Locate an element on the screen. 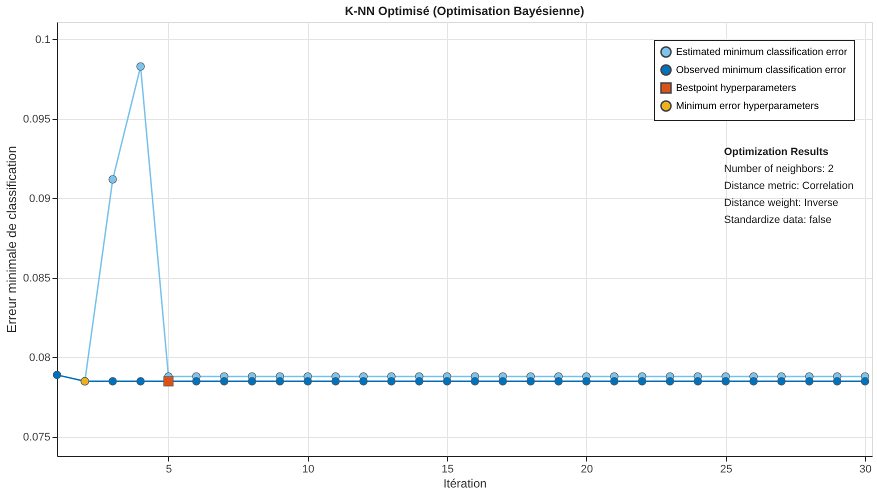 Image resolution: width=877 pixels, height=494 pixels. annotation: Number of neighbors: 2 is located at coordinates (779, 169).